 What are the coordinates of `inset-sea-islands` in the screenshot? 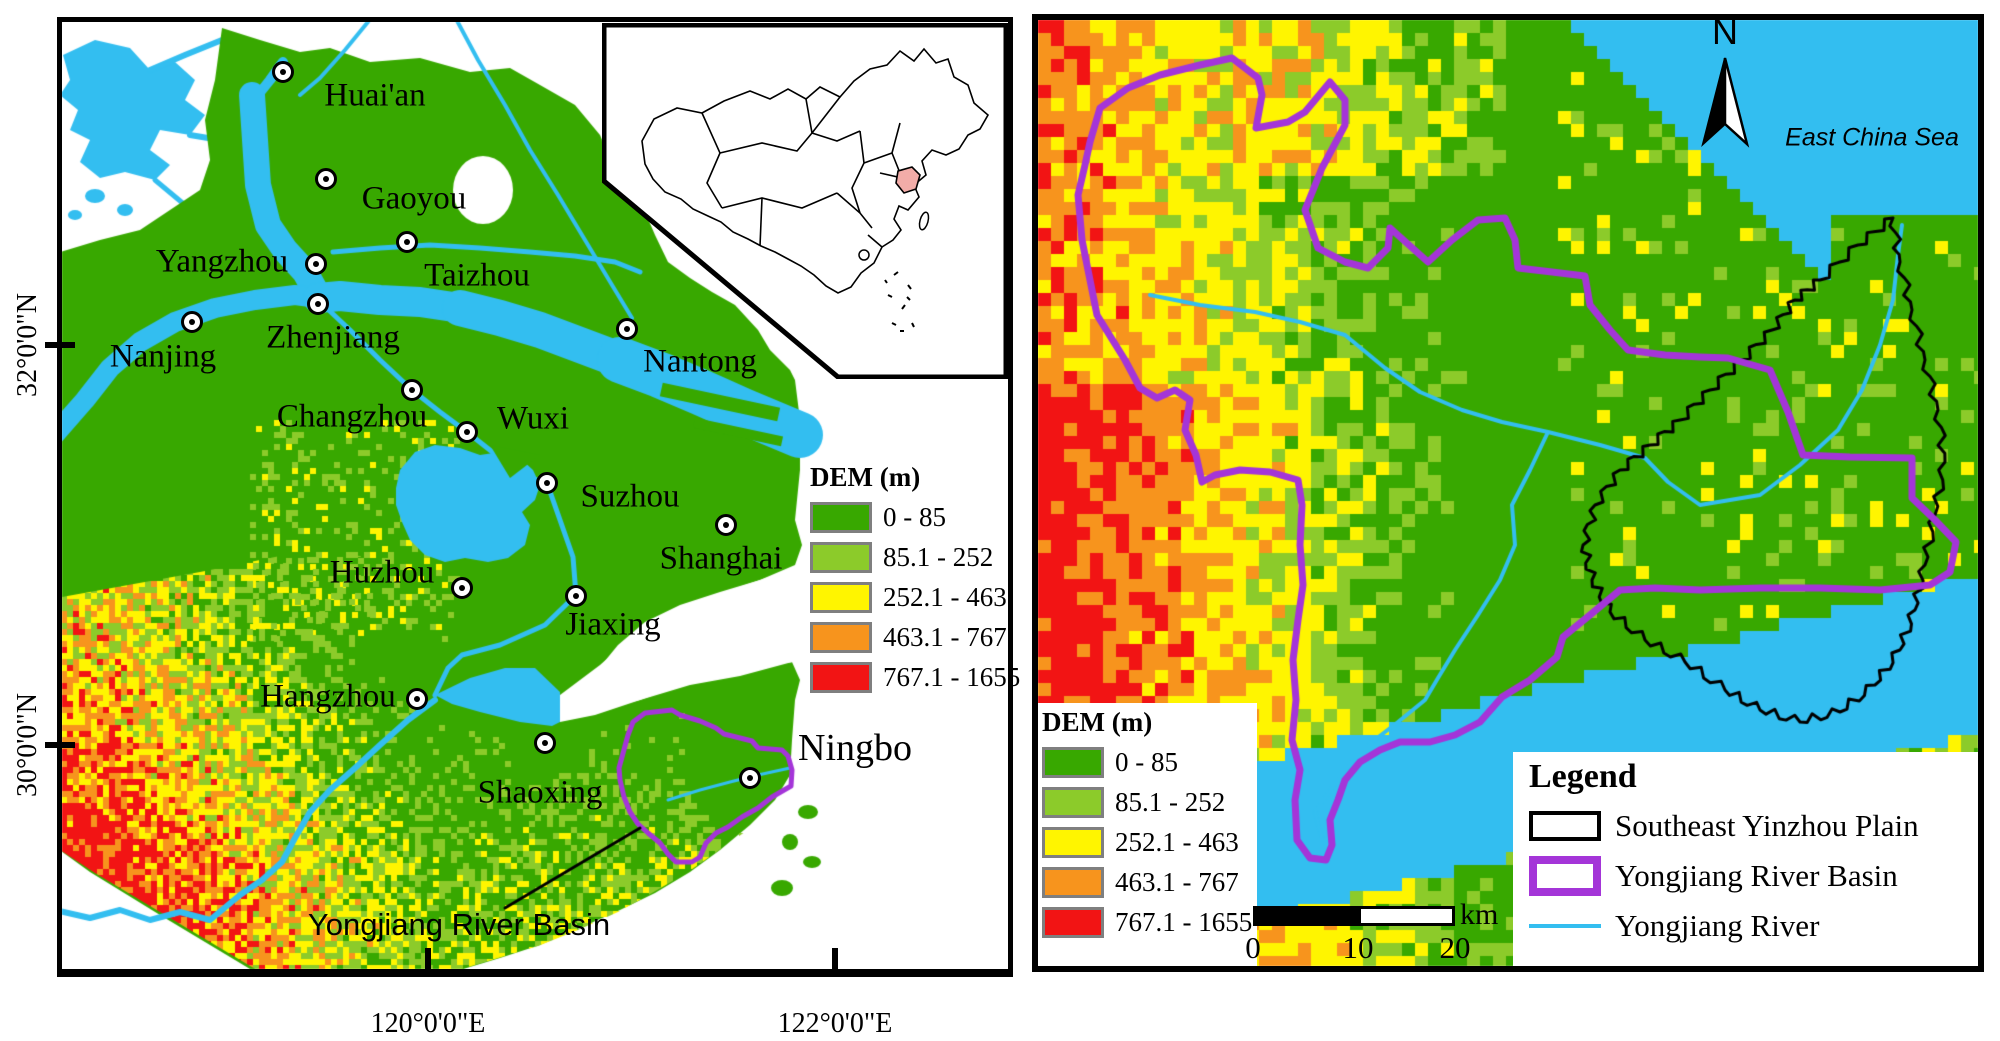 It's located at (899, 301).